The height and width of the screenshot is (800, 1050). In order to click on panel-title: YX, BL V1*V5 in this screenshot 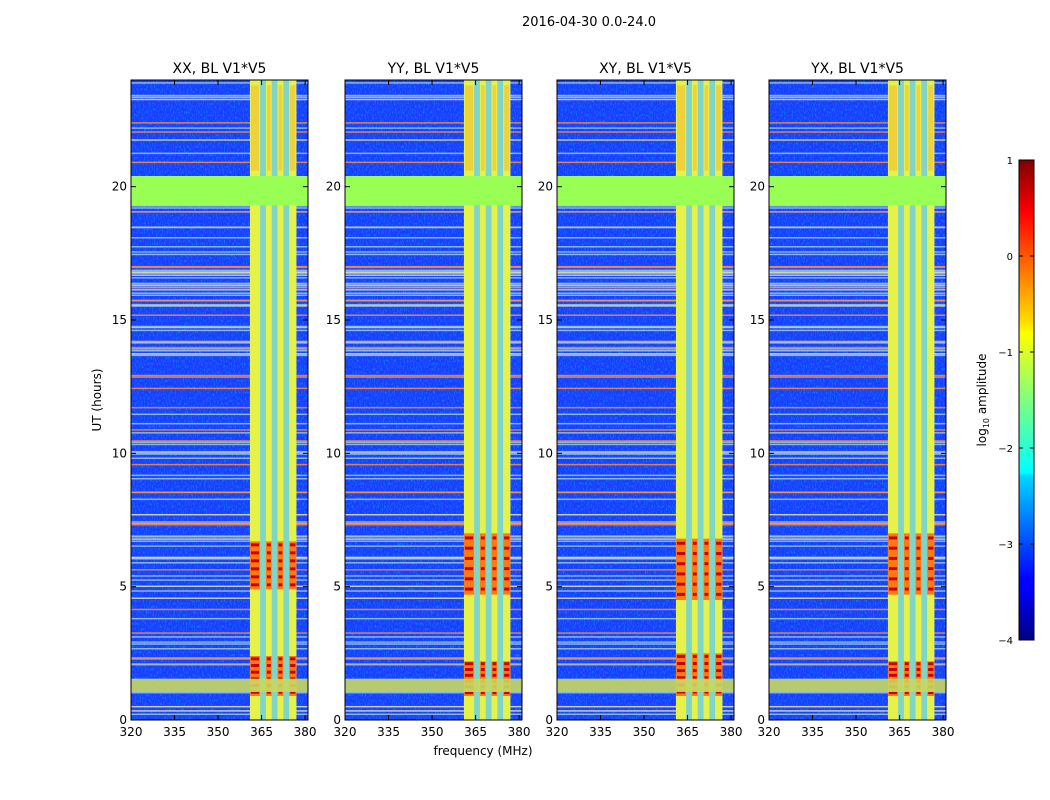, I will do `click(857, 69)`.